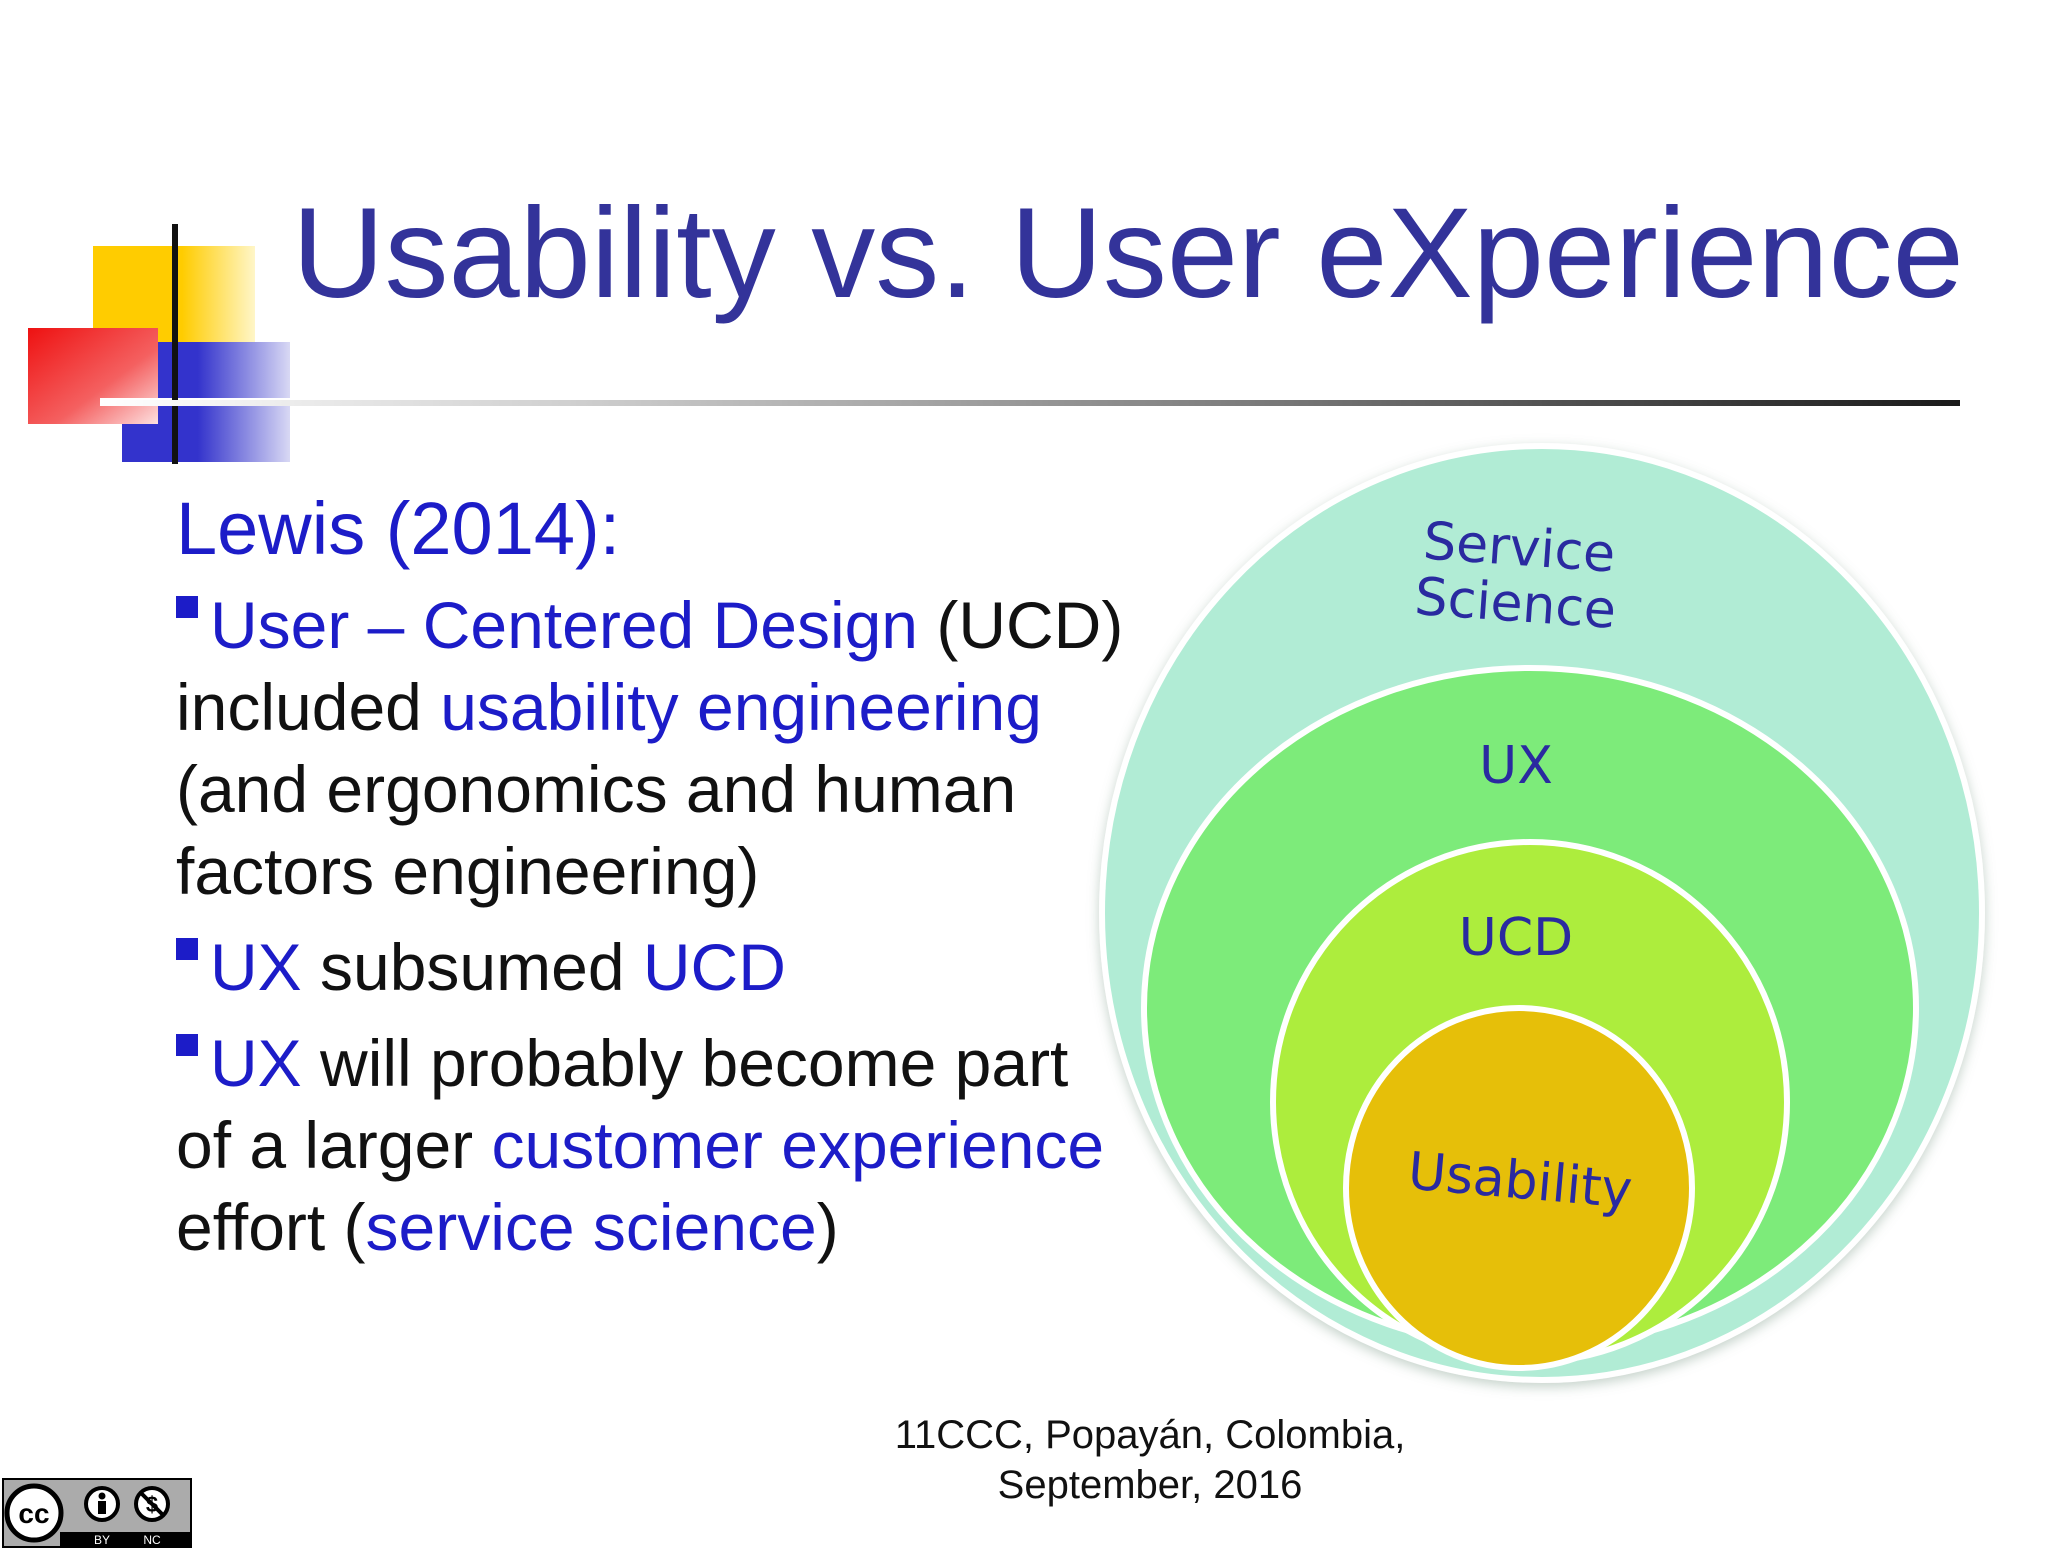 The width and height of the screenshot is (2048, 1548). I want to click on bullet-item: UX subsumed UCD, so click(656, 967).